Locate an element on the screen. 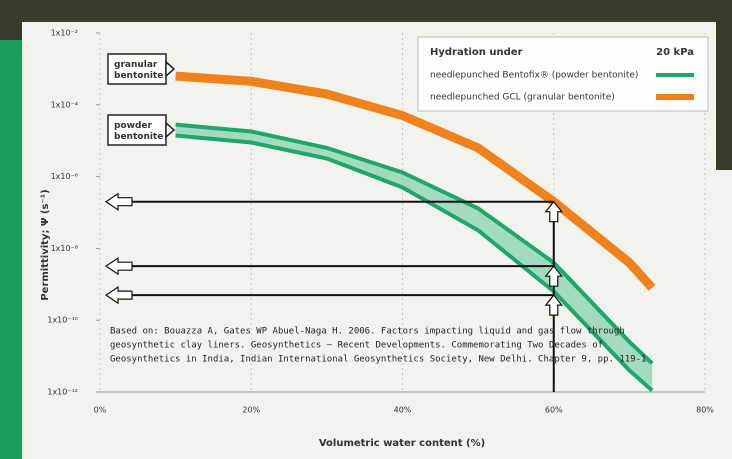 This screenshot has width=732, height=459. y-tick-label: 1x10⁻¹⁰ is located at coordinates (62, 320).